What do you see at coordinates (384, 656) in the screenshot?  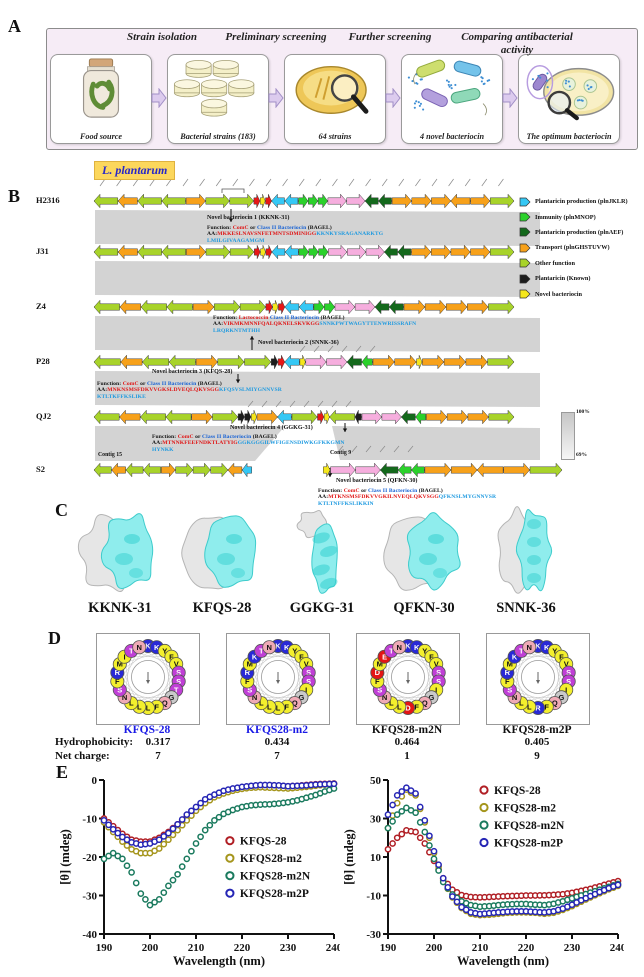 I see `svg-text: E` at bounding box center [384, 656].